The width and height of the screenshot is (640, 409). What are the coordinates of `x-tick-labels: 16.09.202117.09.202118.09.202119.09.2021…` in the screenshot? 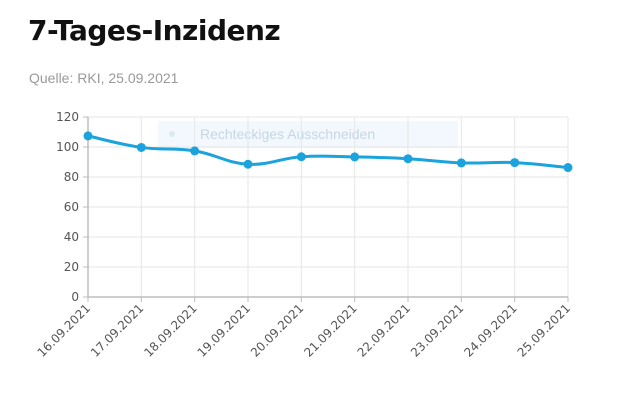 It's located at (304, 328).